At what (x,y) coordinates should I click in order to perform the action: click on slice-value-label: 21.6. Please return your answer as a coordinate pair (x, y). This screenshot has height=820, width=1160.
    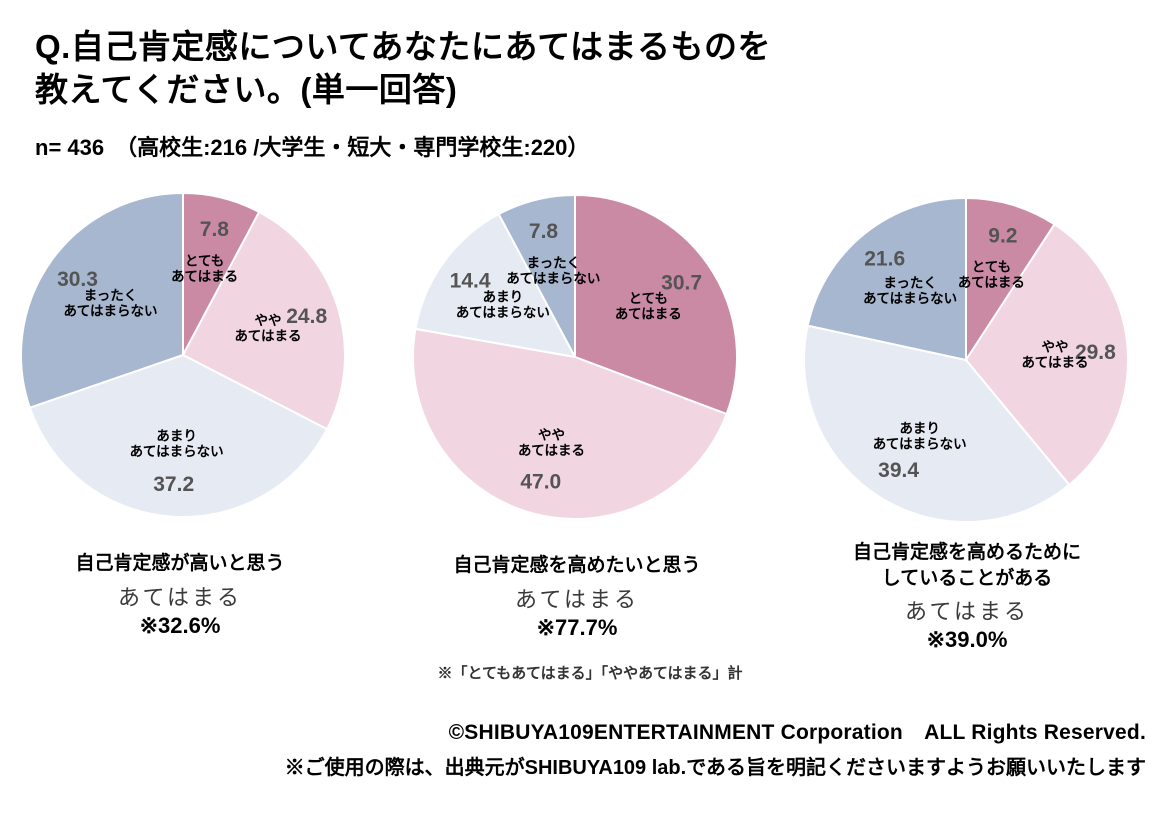
    Looking at the image, I should click on (884, 259).